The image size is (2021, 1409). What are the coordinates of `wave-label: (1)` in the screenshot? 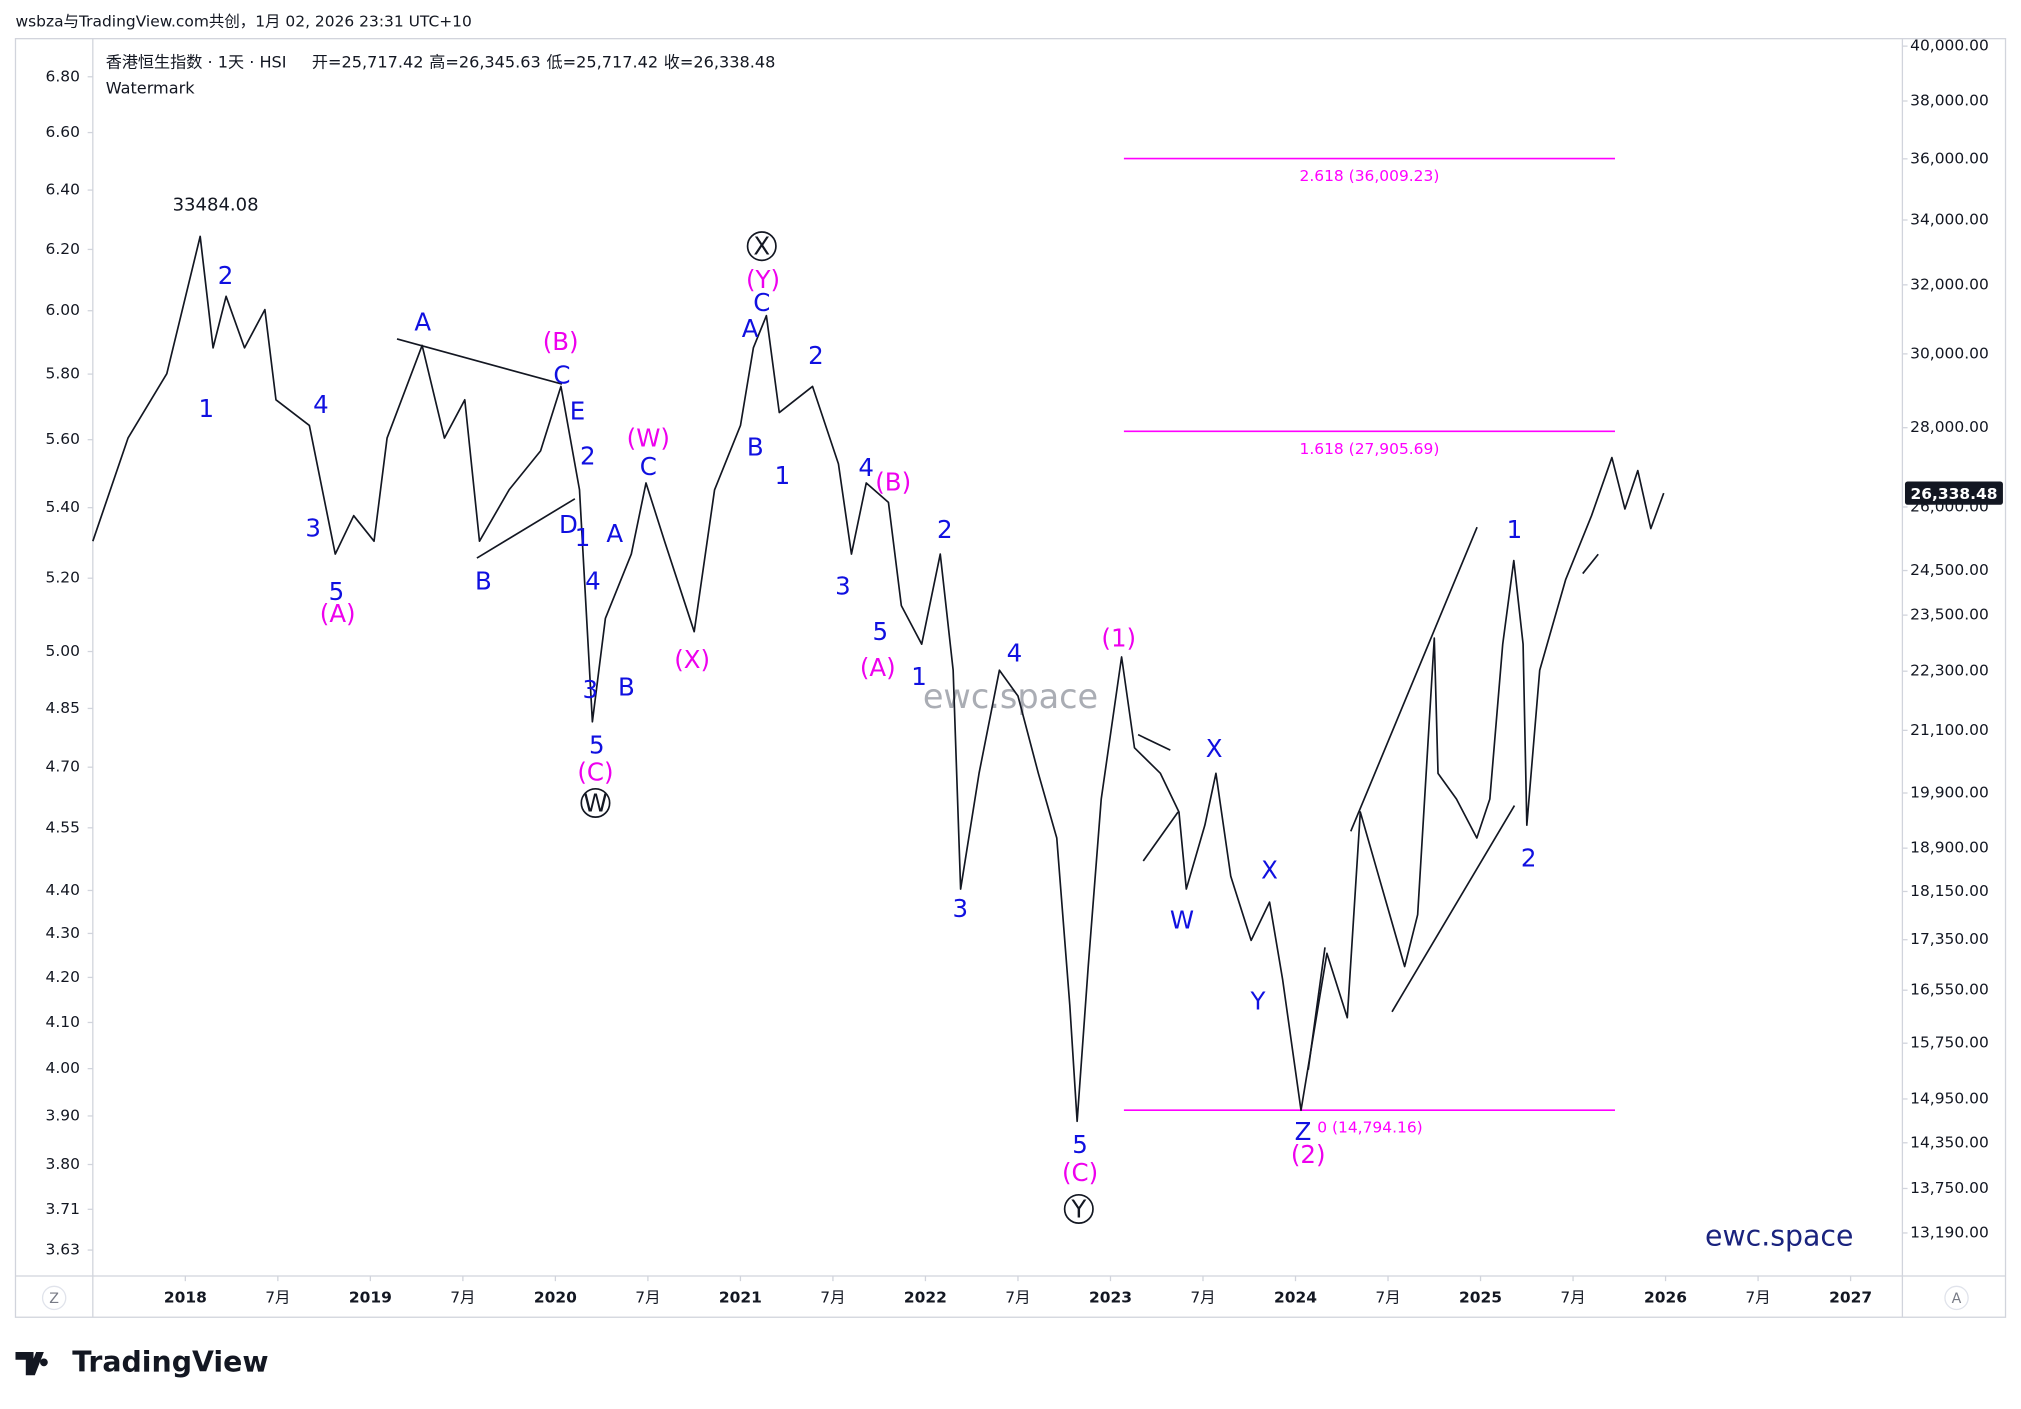 It's located at (1118, 637).